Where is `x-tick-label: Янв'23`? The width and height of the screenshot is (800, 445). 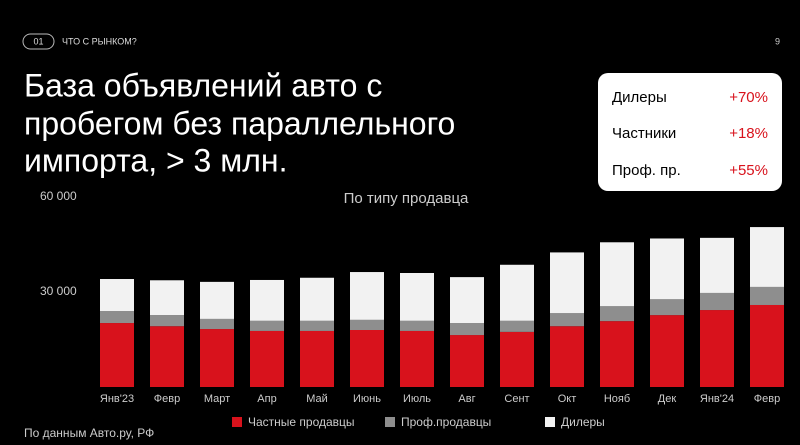 x-tick-label: Янв'23 is located at coordinates (117, 399).